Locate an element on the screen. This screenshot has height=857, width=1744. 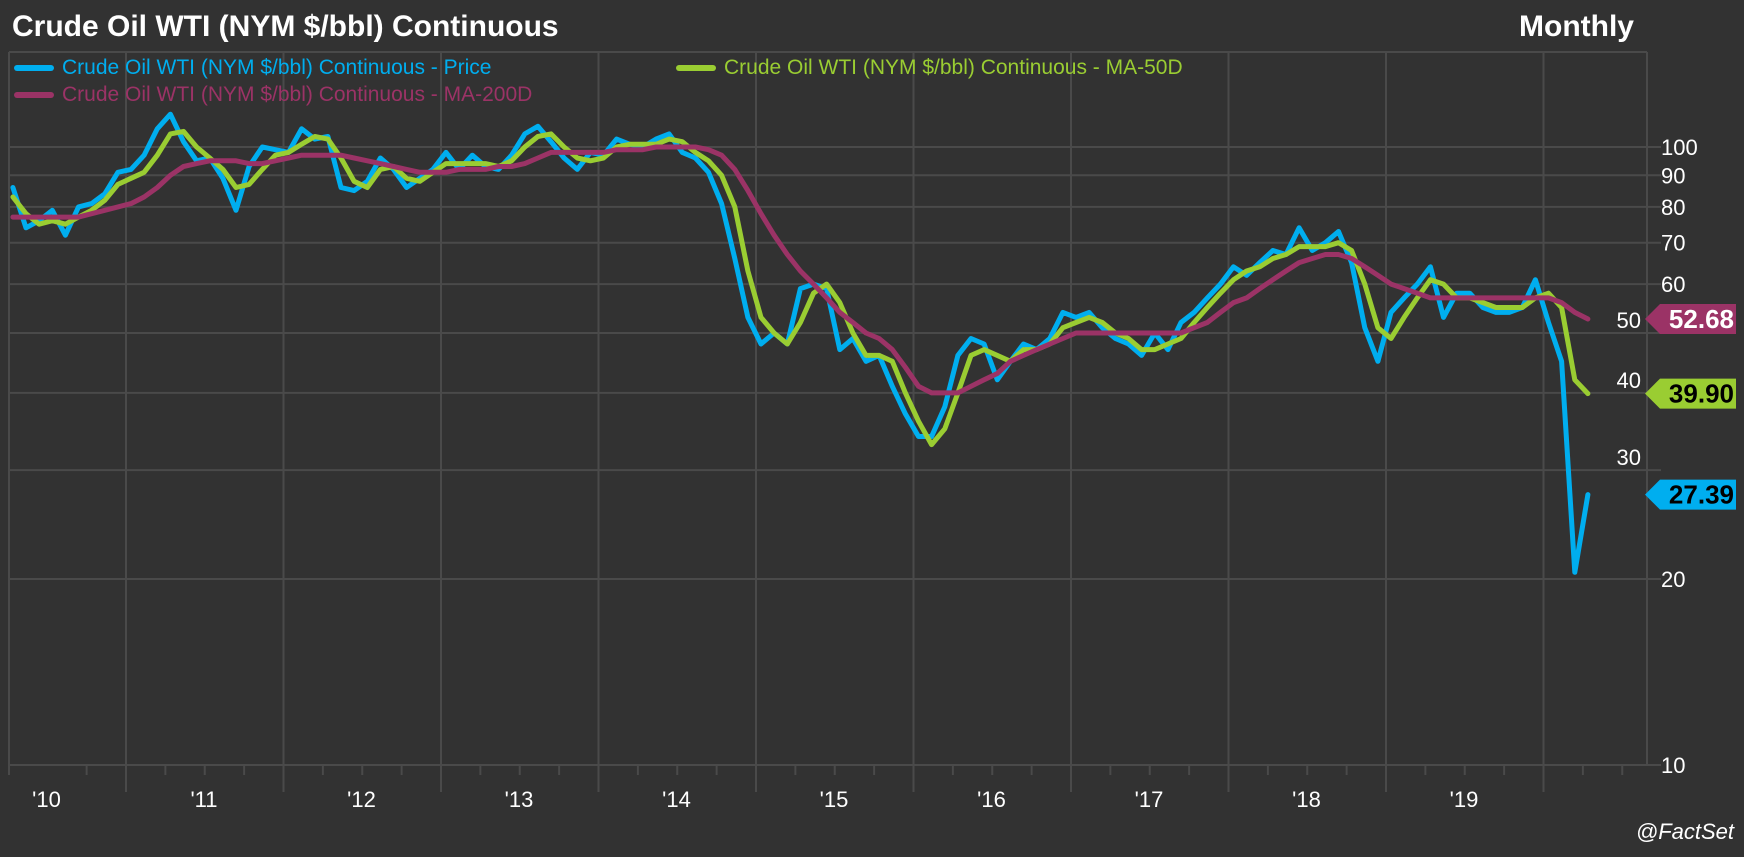
price-last-value-tag-label: 27.39 is located at coordinates (1701, 495).